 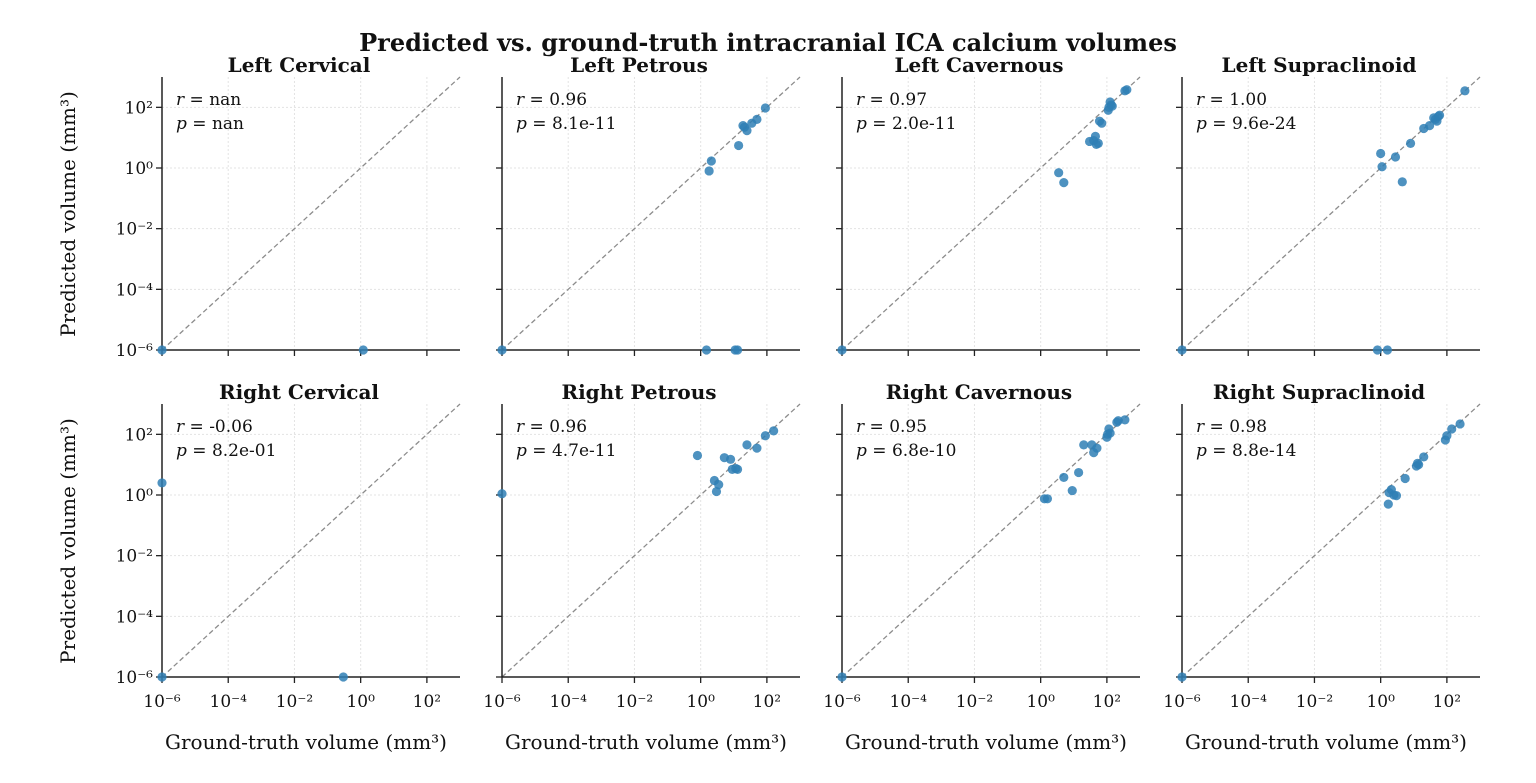 I want to click on stat-p: p = 6.8e-10, so click(x=906, y=451).